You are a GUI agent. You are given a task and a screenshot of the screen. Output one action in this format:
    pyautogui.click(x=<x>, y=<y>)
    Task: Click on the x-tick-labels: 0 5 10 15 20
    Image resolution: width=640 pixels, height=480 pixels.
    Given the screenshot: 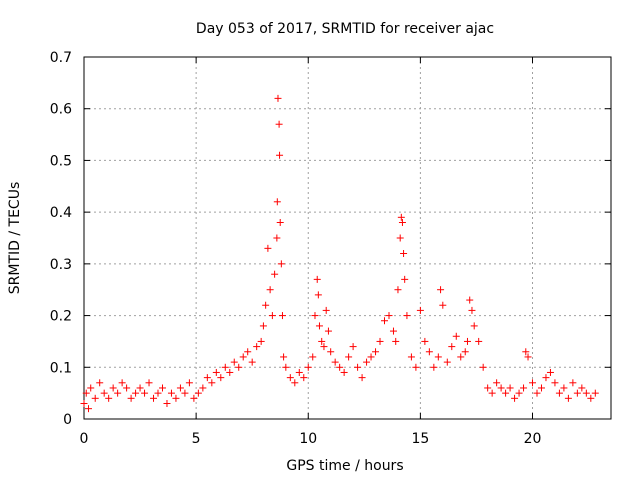 What is the action you would take?
    pyautogui.click(x=311, y=439)
    